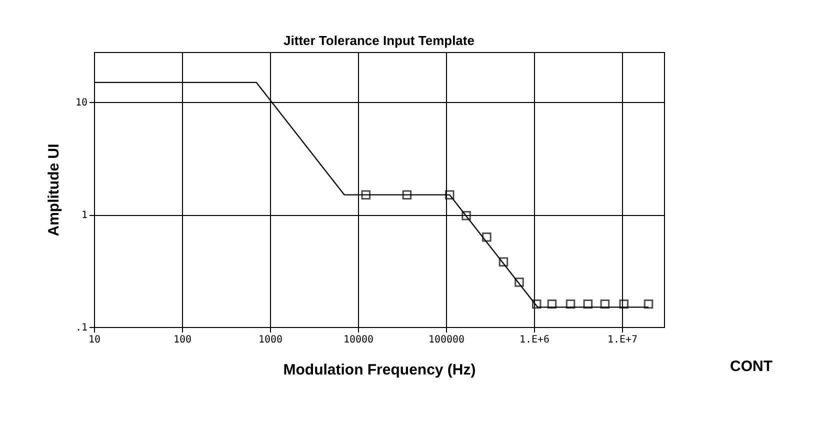  I want to click on x-tick-label: 100000, so click(446, 340).